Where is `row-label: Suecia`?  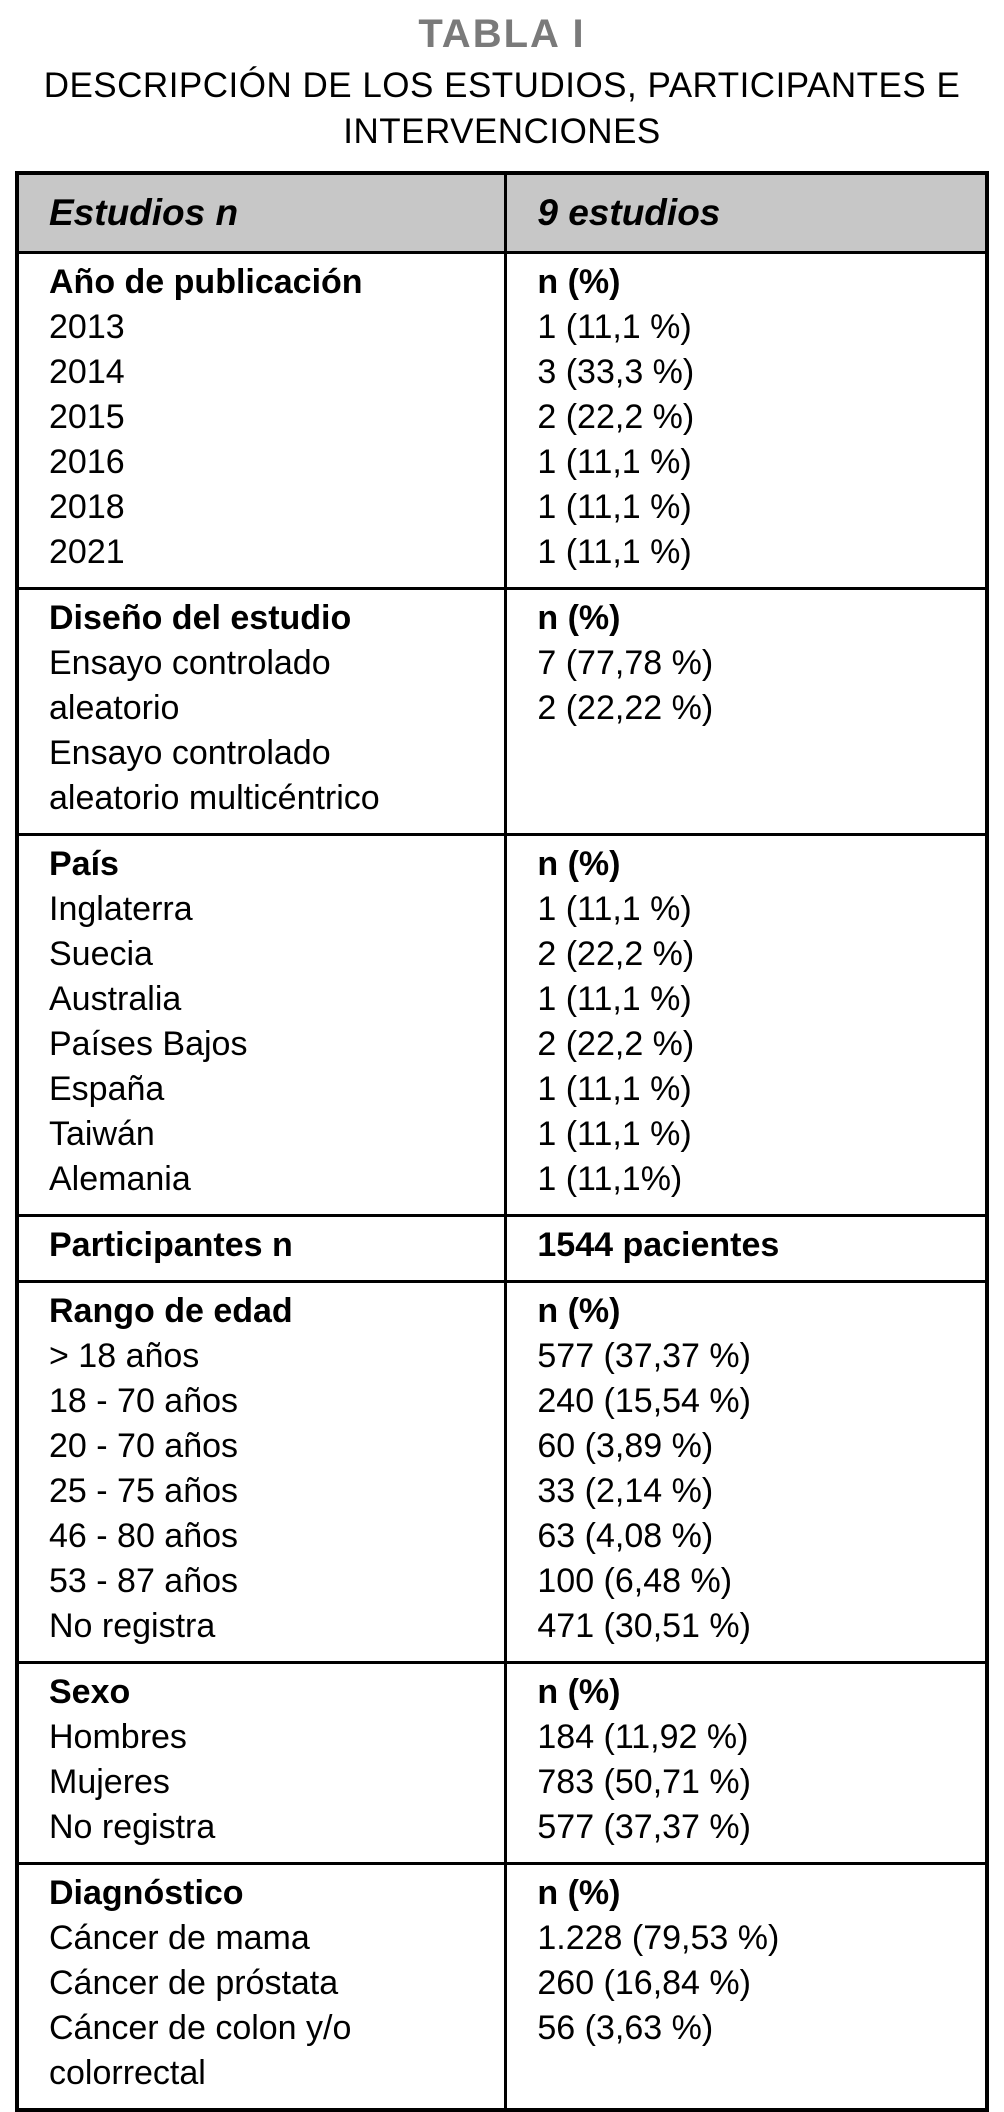 row-label: Suecia is located at coordinates (101, 954).